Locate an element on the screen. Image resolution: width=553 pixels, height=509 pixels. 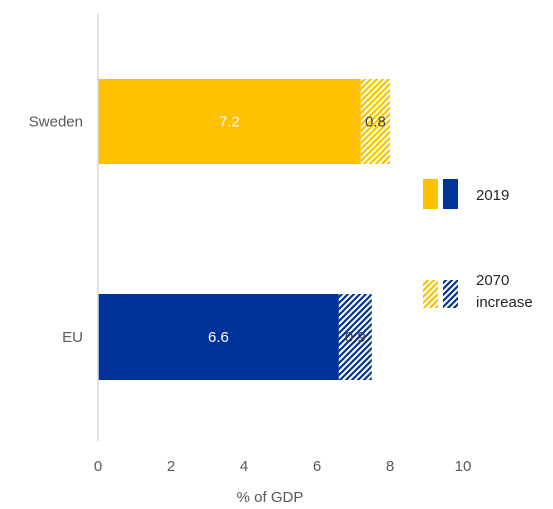
bar-sweden-2019 is located at coordinates (229, 121).